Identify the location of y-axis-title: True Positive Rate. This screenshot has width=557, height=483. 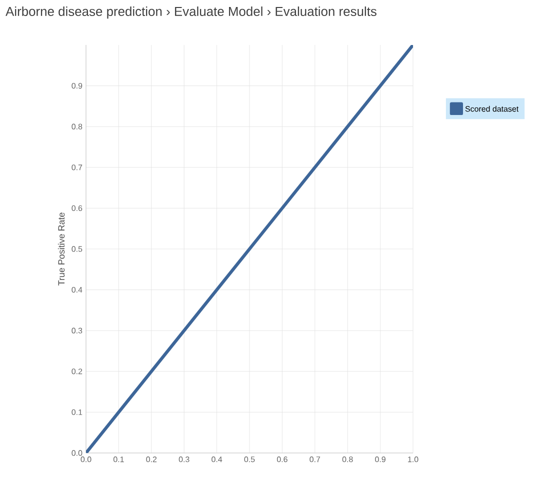
(61, 249).